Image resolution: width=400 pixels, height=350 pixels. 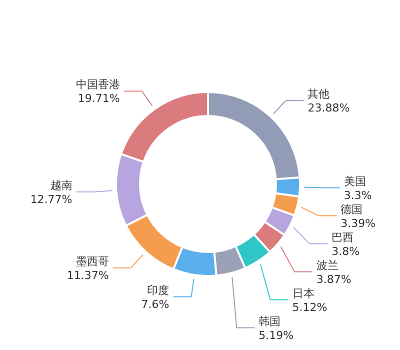 I want to click on slice-label: 韩国, so click(x=269, y=321).